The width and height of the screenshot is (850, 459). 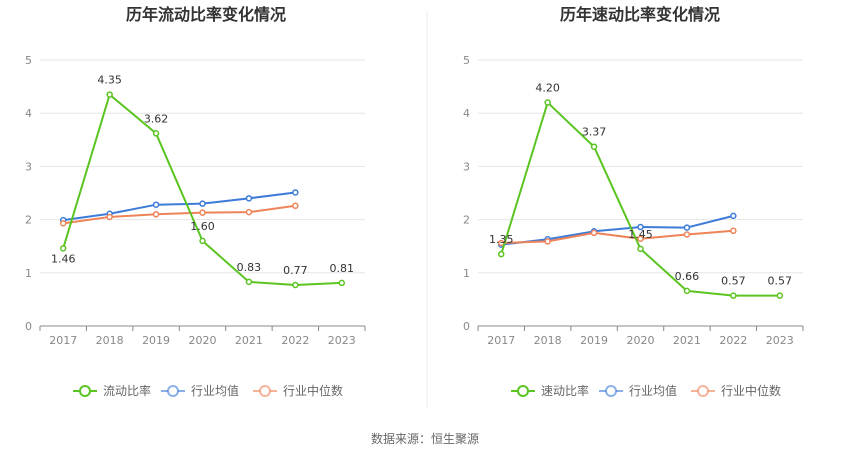 What do you see at coordinates (202, 226) in the screenshot?
I see `data-label: 1.60` at bounding box center [202, 226].